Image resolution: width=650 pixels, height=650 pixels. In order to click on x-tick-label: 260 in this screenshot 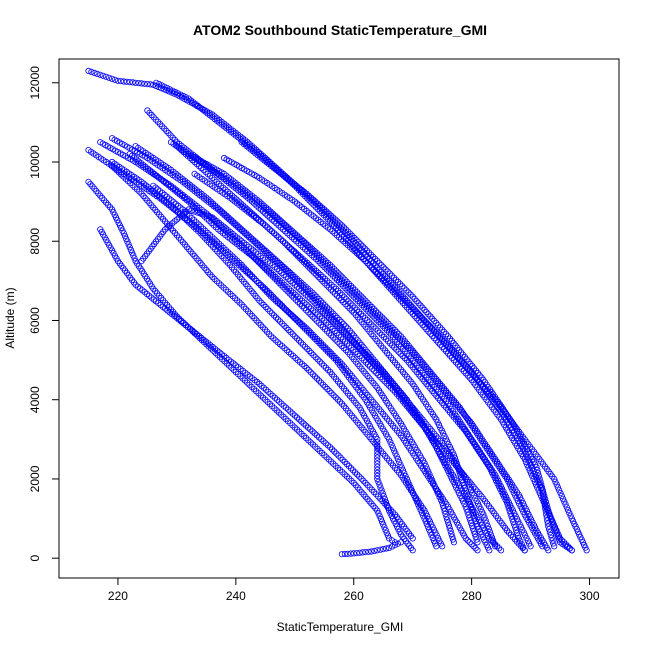, I will do `click(354, 596)`.